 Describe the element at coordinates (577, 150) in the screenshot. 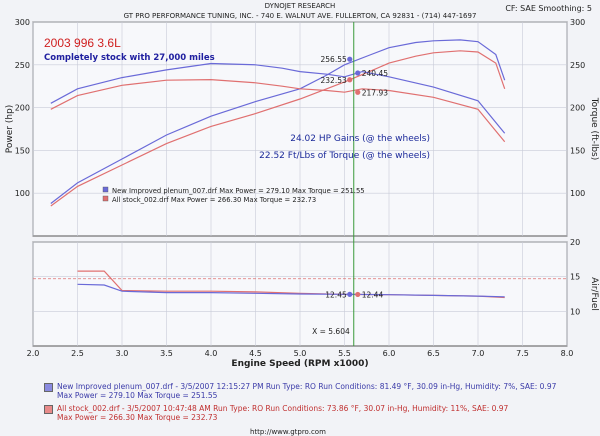

I see `y2-tick-label: 150` at that location.